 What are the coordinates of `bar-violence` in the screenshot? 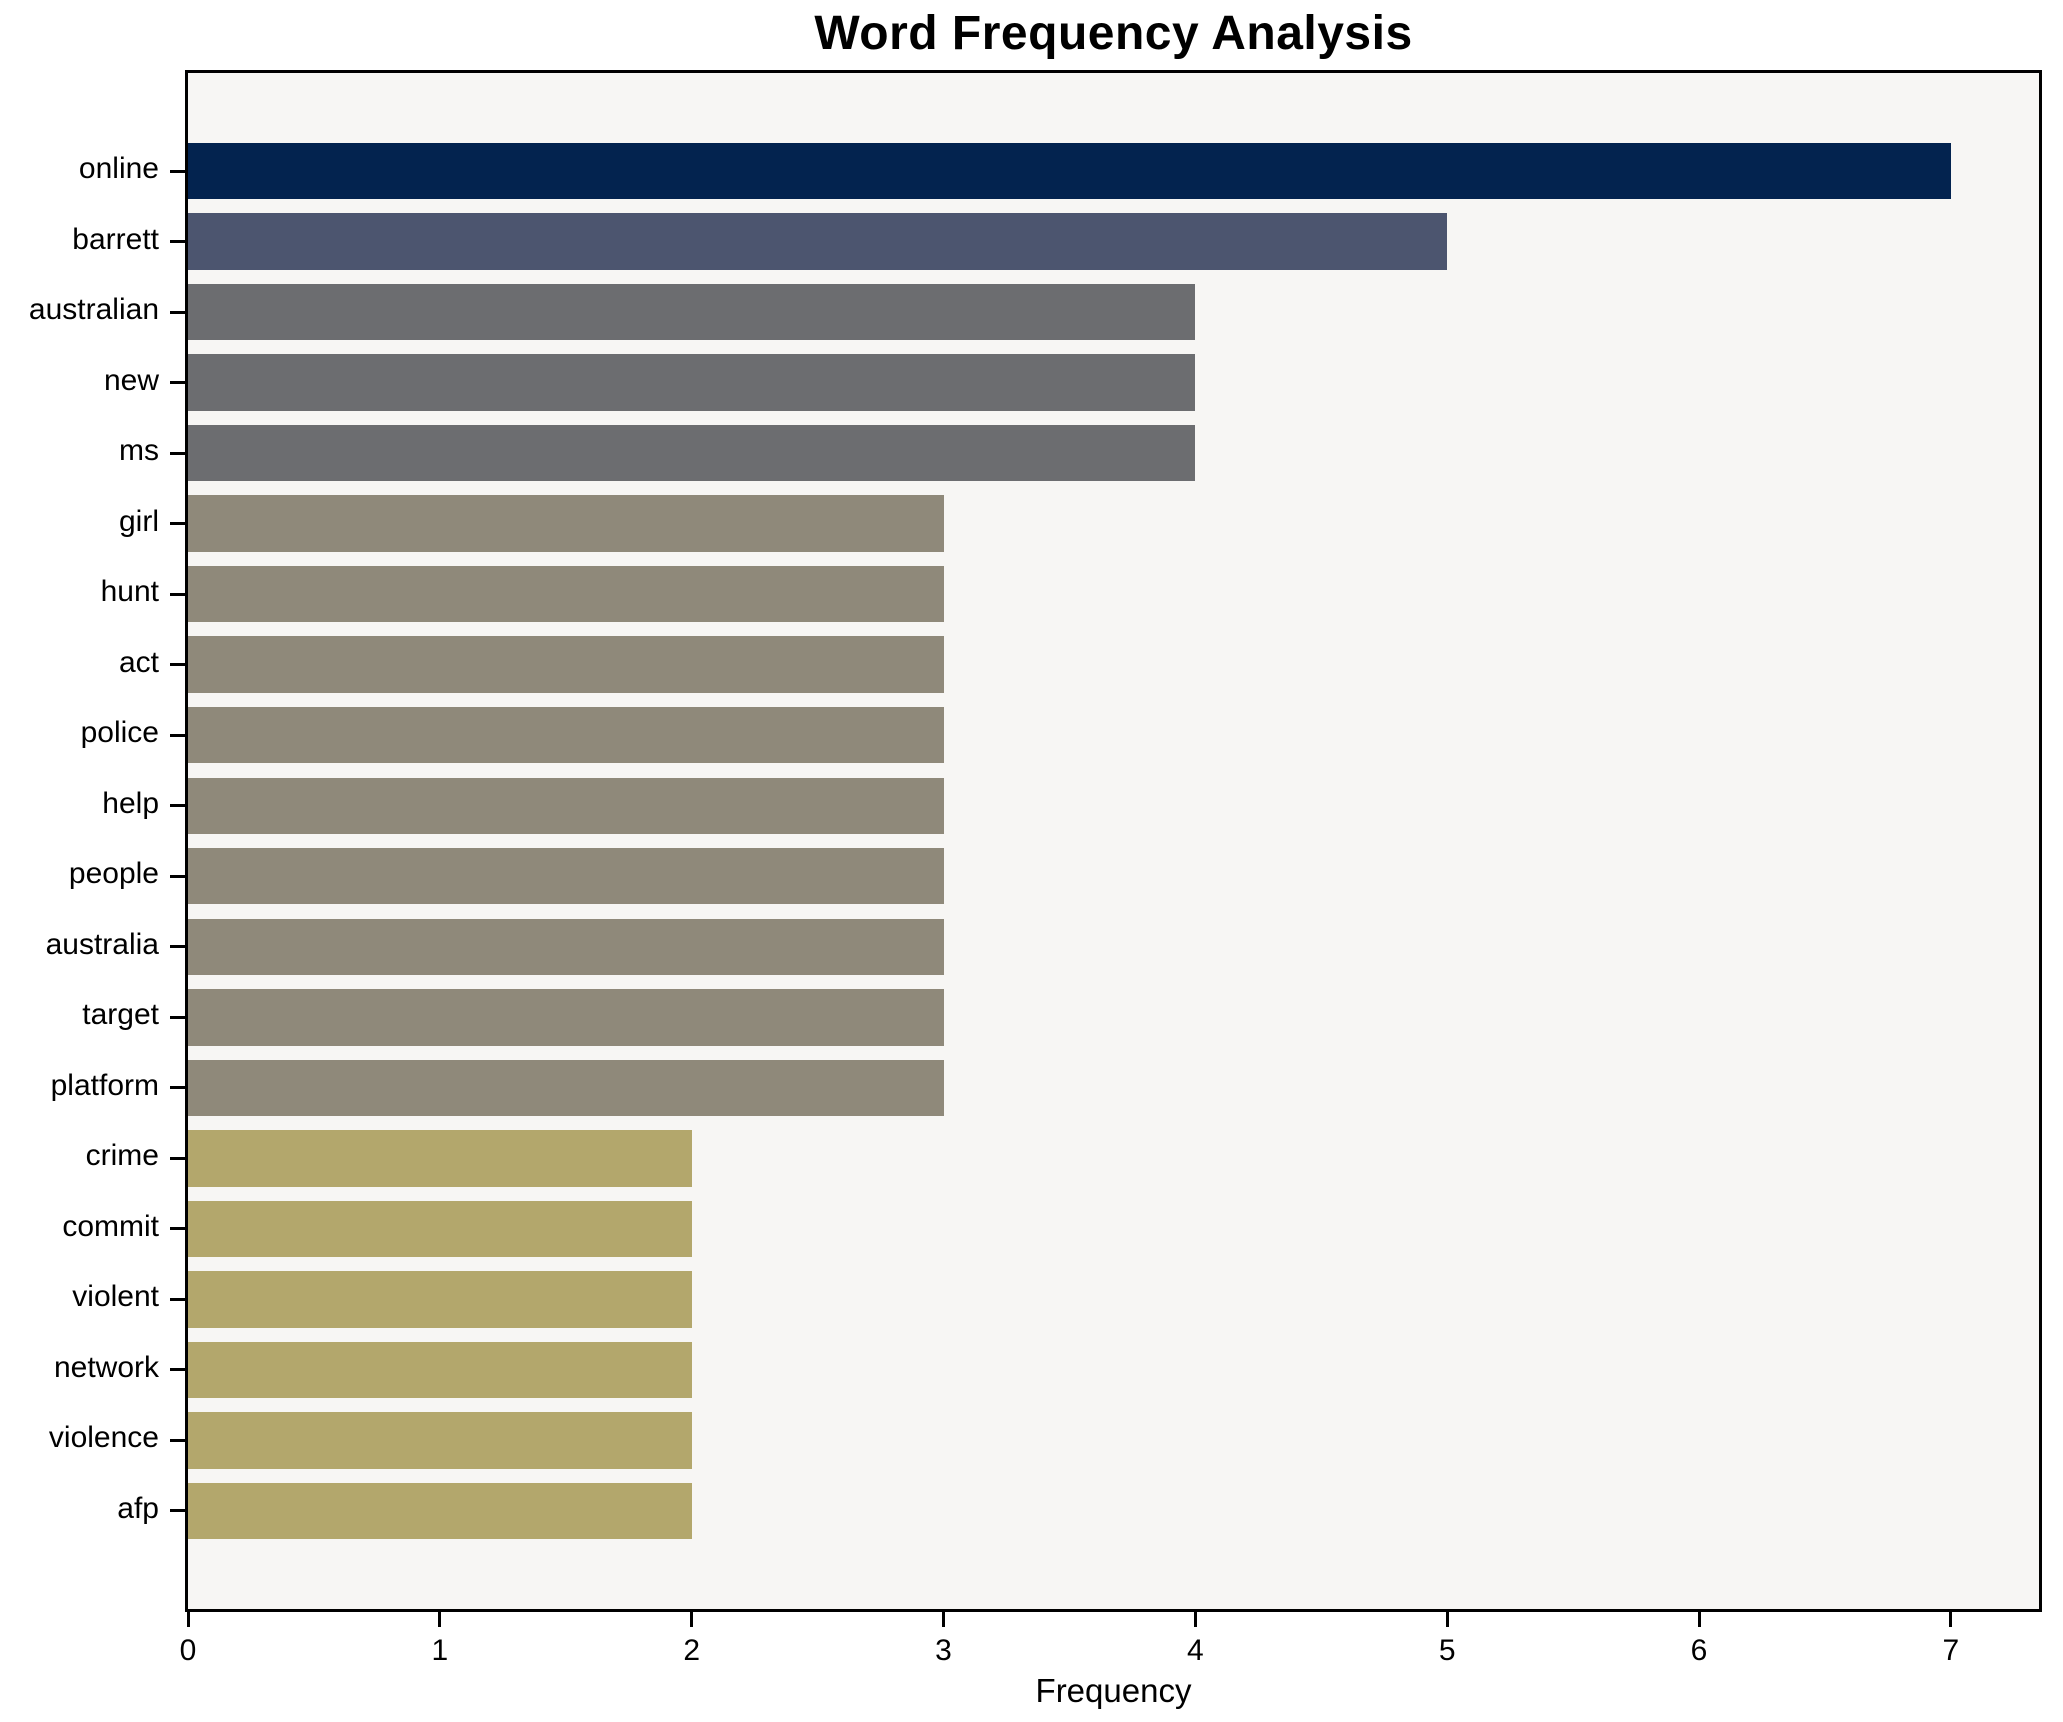 It's located at (440, 1440).